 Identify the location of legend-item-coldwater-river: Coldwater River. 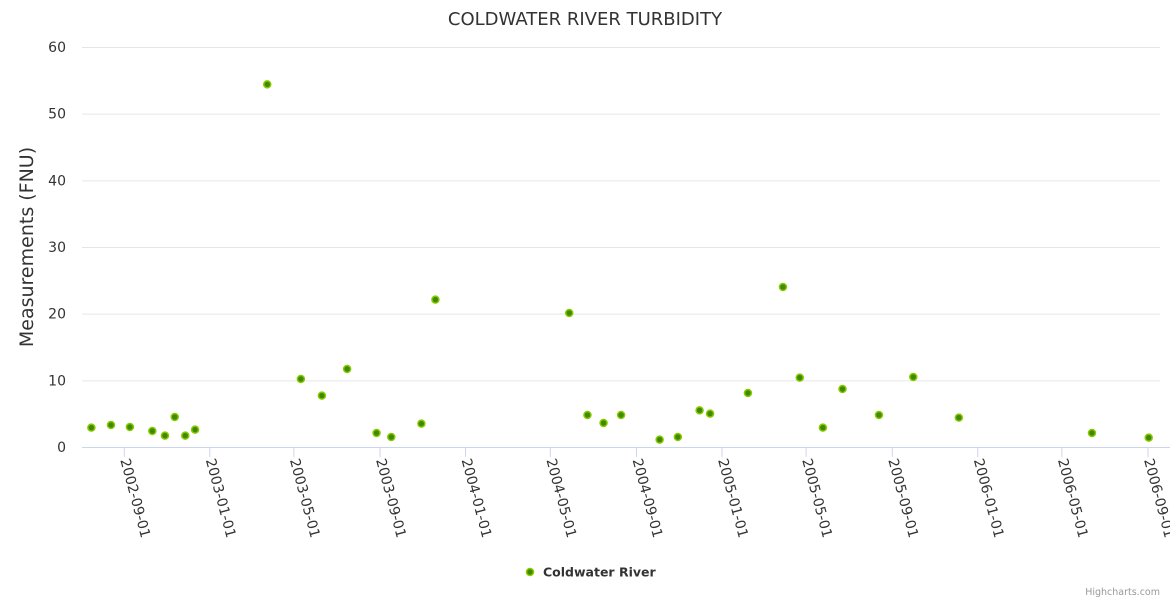
(591, 572).